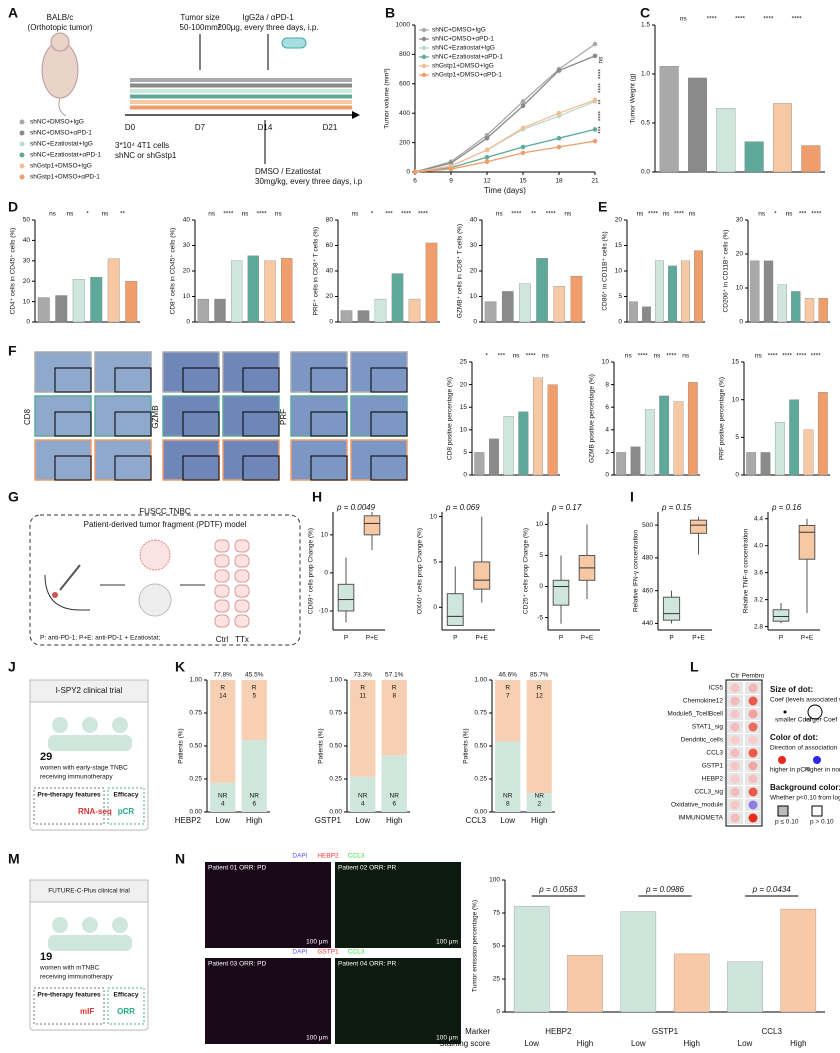 The width and height of the screenshot is (840, 1053). What do you see at coordinates (463, 48) in the screenshot?
I see `legend-label: shNC+Ezatiostat+IgG` at bounding box center [463, 48].